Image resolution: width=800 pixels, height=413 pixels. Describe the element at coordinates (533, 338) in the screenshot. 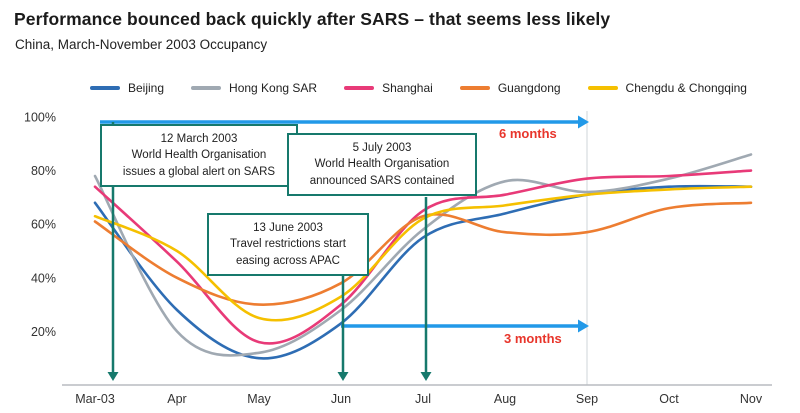

I see `three-months-label: 3 months` at that location.